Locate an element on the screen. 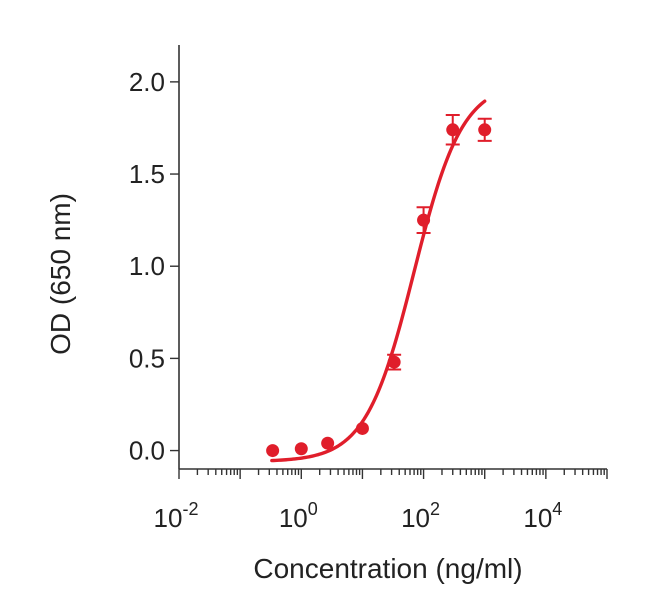 Image resolution: width=650 pixels, height=611 pixels. x-ticks: 10⁻² 10⁰ 10² 10⁴ is located at coordinates (381, 501).